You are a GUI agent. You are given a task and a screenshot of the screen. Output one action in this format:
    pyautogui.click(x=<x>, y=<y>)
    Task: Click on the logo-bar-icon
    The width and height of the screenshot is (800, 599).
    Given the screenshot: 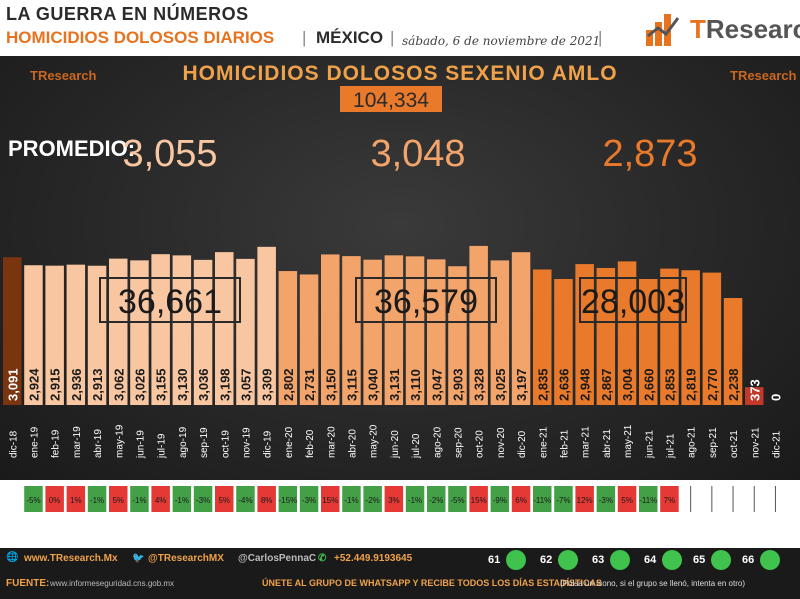 What is the action you would take?
    pyautogui.click(x=649, y=38)
    